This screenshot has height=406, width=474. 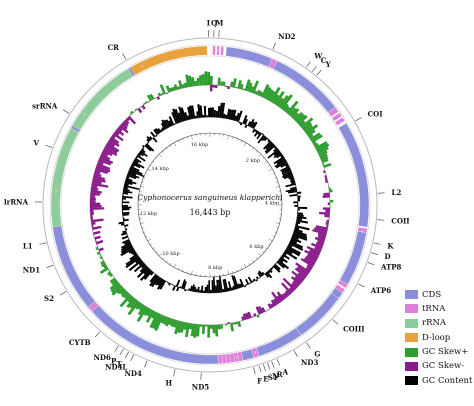 I want to click on legend-item-gc-skew-minus: GC Skew-, so click(x=439, y=366).